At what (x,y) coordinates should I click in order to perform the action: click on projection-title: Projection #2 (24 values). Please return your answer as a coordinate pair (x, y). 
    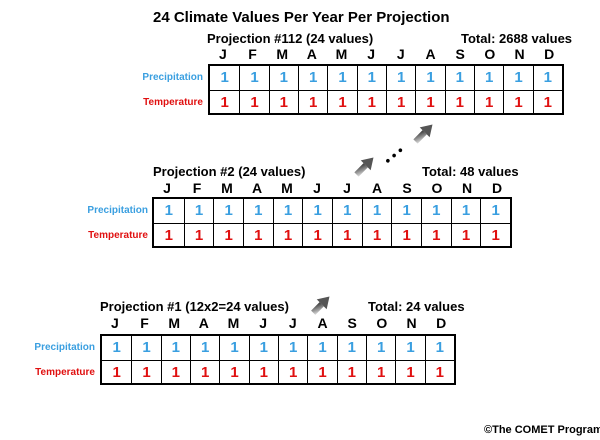
    Looking at the image, I should click on (229, 171).